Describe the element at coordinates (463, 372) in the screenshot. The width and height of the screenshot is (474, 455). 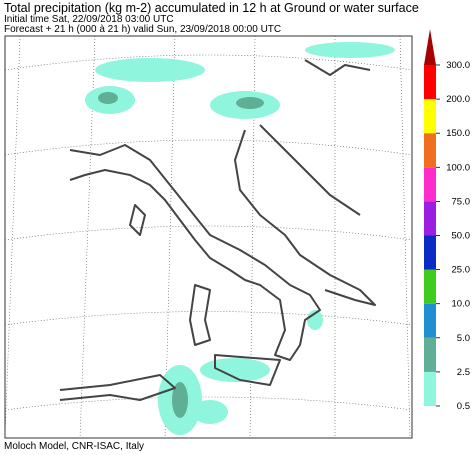
I see `scale-label: 2.5` at that location.